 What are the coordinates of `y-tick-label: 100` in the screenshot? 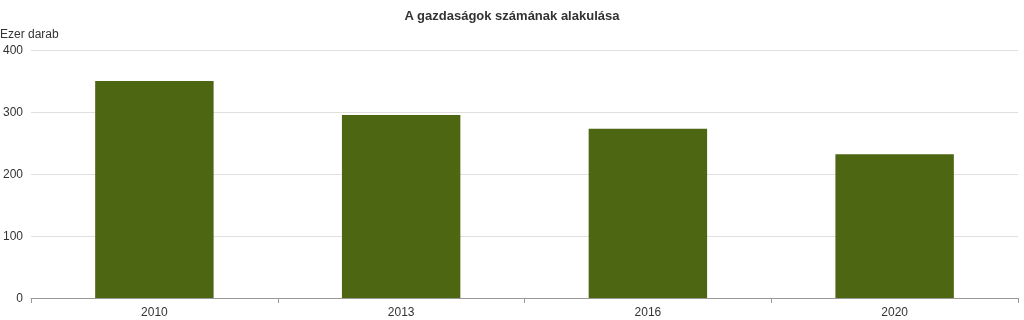 It's located at (13, 236).